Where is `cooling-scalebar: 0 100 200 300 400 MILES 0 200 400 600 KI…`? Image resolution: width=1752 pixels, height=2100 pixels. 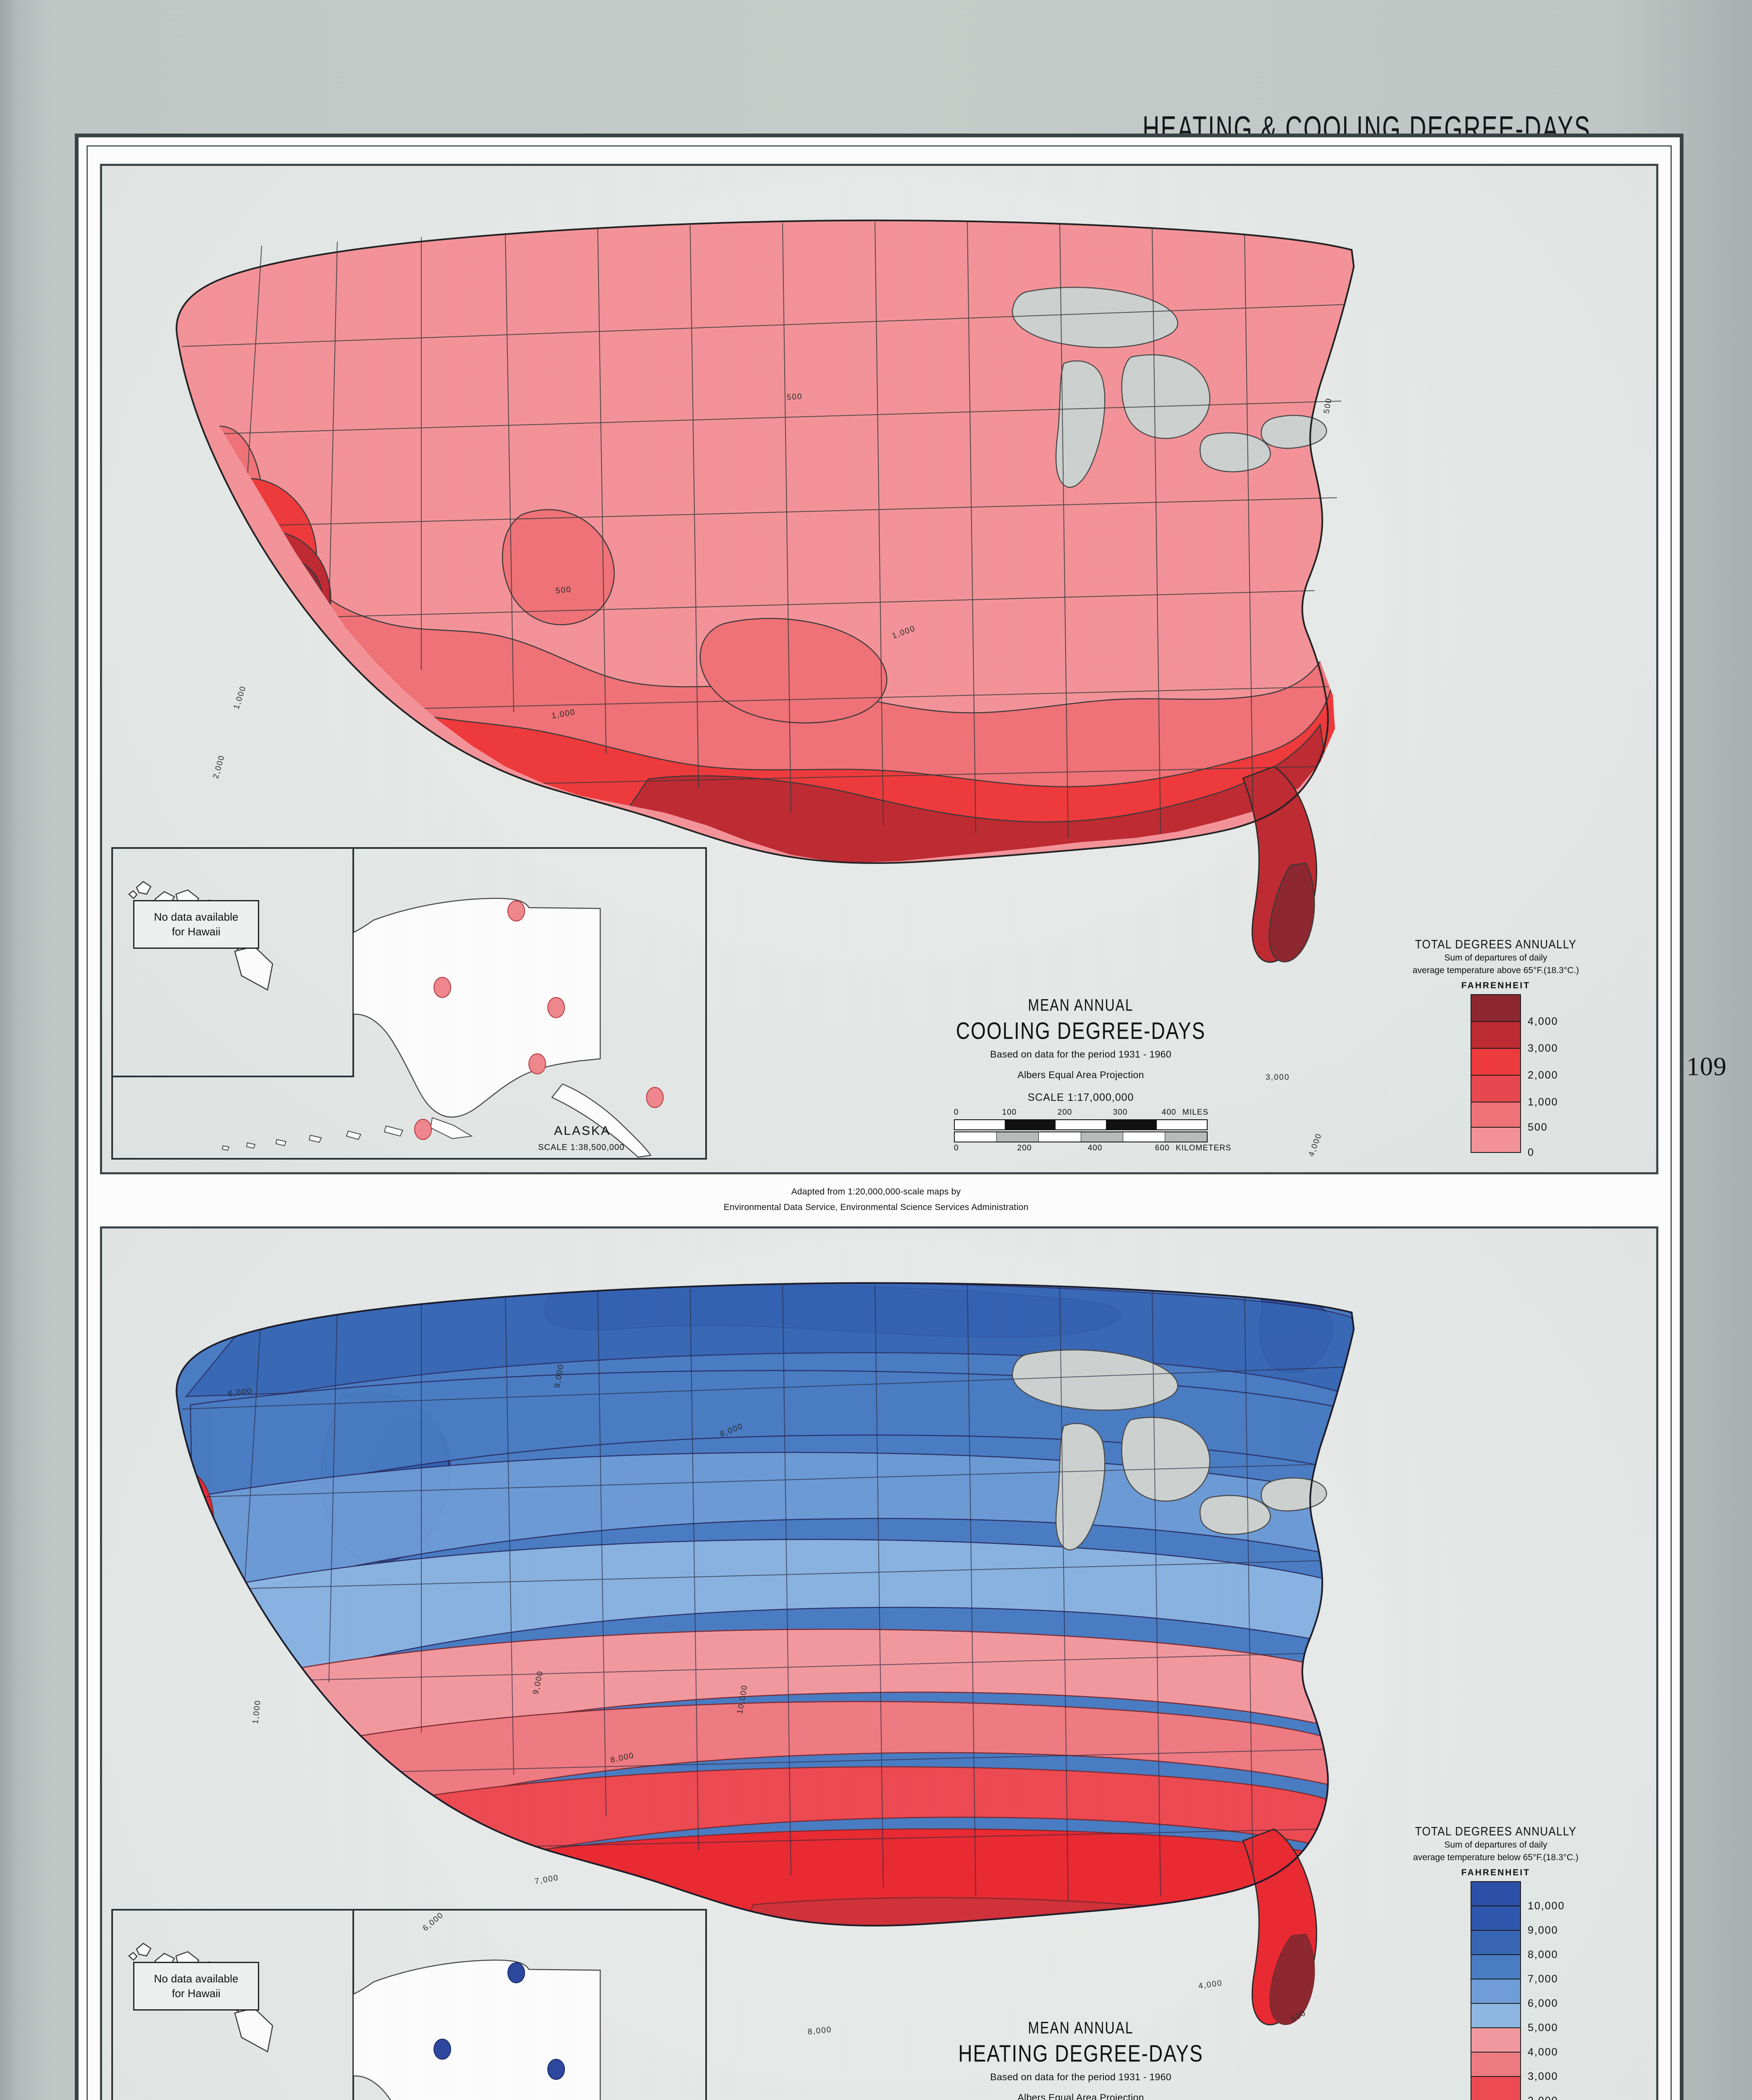 cooling-scalebar: 0 100 200 300 400 MILES 0 200 400 600 KI… is located at coordinates (1092, 1131).